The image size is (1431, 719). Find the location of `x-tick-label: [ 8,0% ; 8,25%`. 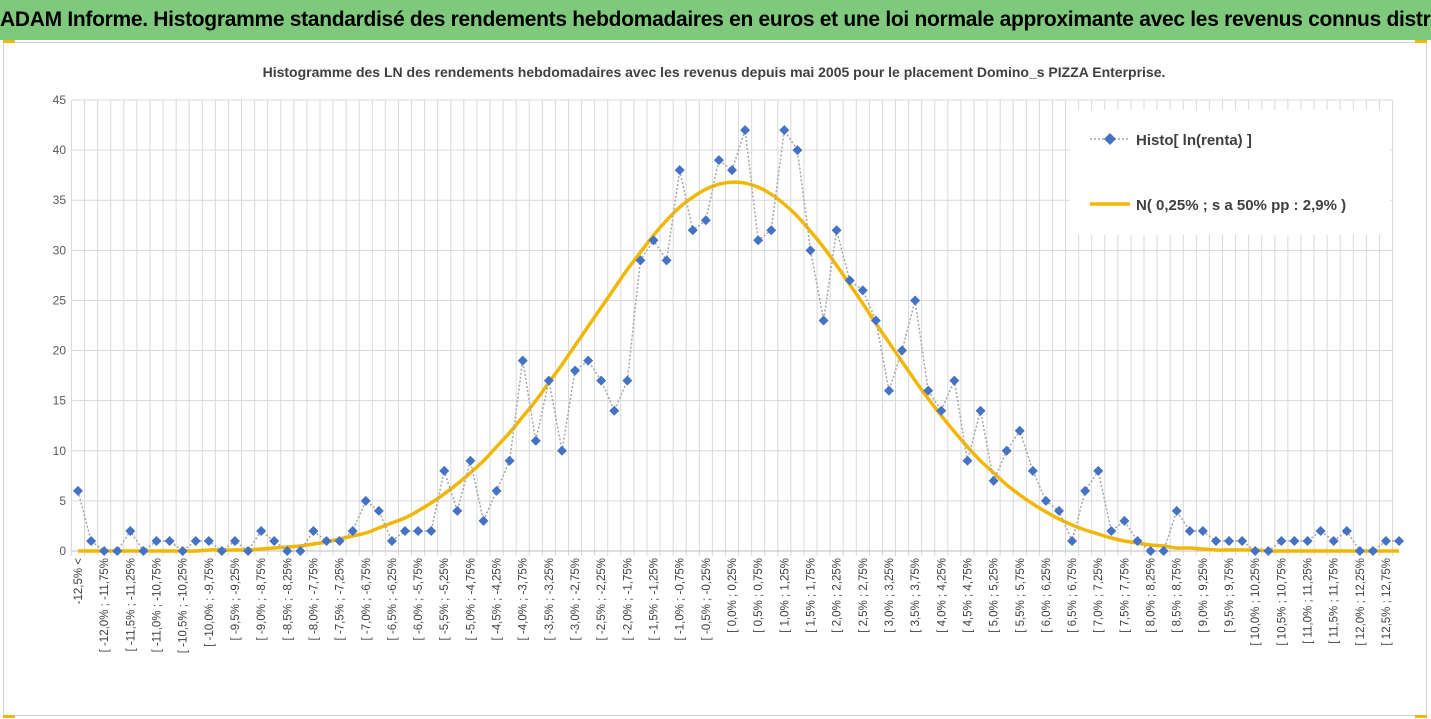

x-tick-label: [ 8,0% ; 8,25% is located at coordinates (1152, 595).